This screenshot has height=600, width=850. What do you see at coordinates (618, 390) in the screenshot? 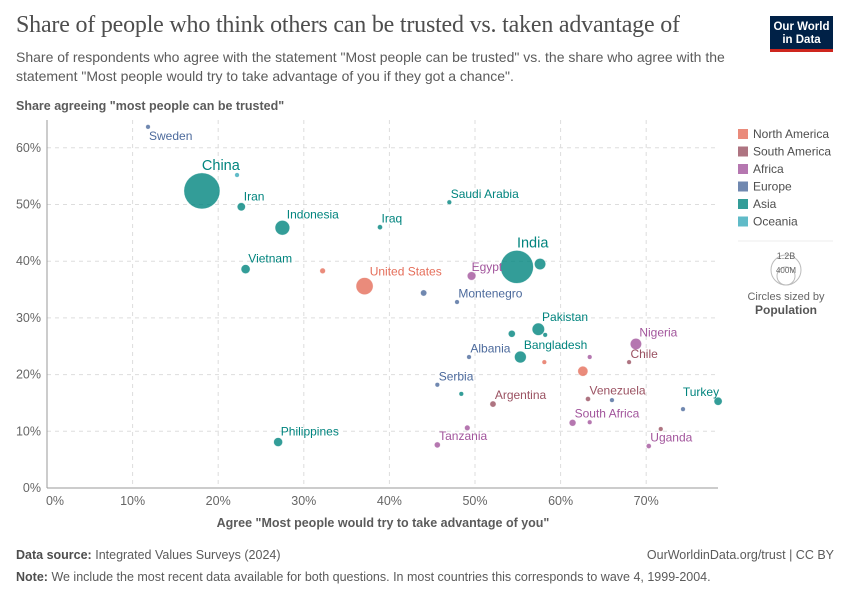
I see `point-label: Venezuela` at bounding box center [618, 390].